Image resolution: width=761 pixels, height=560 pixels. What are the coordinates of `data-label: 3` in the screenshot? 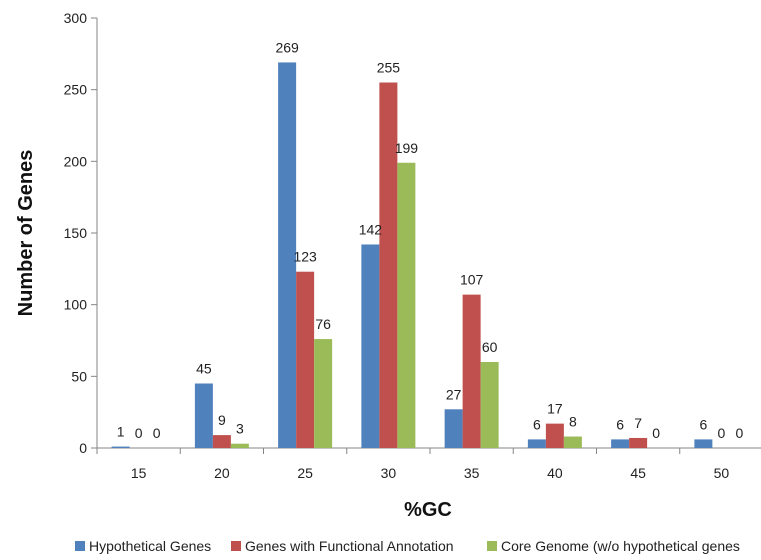 It's located at (240, 429).